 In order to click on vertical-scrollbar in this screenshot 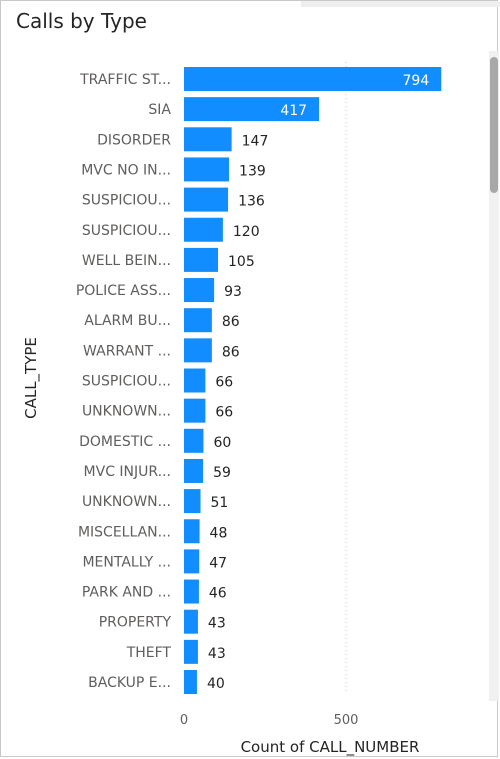, I will do `click(494, 376)`.